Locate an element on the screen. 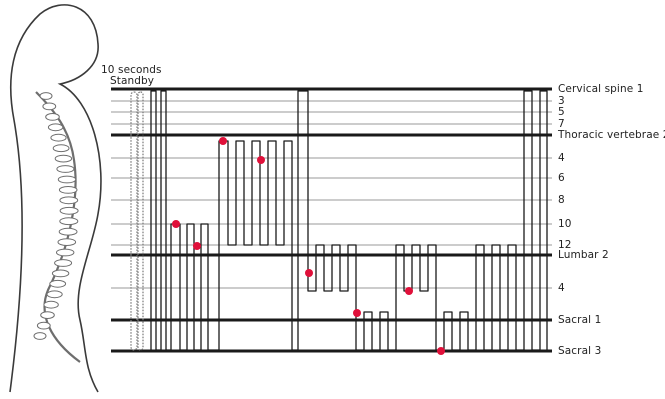 The image size is (665, 399). duration-label: 10 seconds is located at coordinates (131, 70).